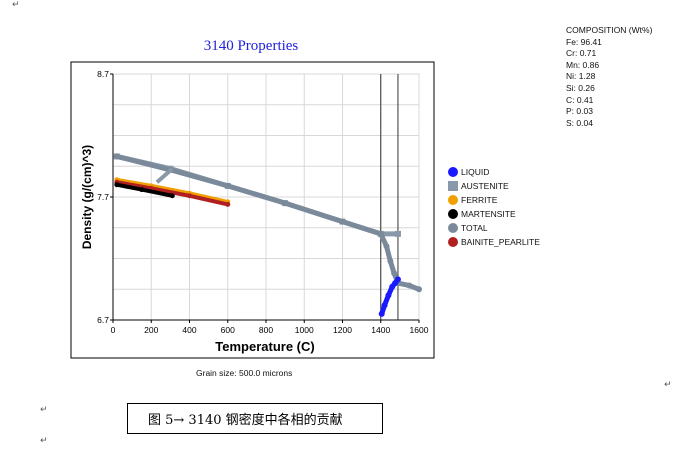  I want to click on legend-item: MARTENSITE, so click(494, 214).